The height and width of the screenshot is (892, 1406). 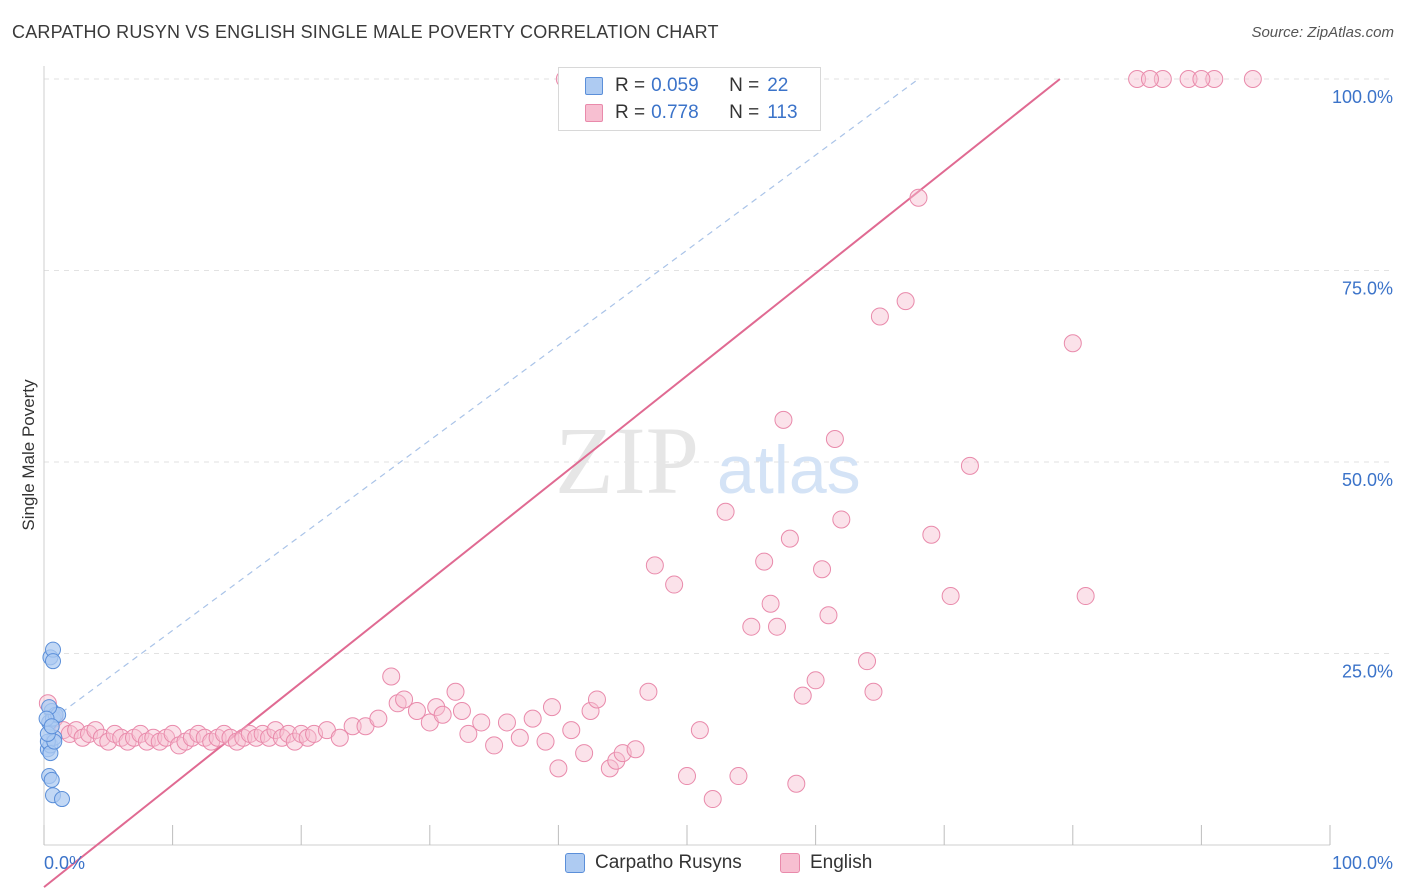 What do you see at coordinates (675, 112) in the screenshot?
I see `legend-r-value: 0.778` at bounding box center [675, 112].